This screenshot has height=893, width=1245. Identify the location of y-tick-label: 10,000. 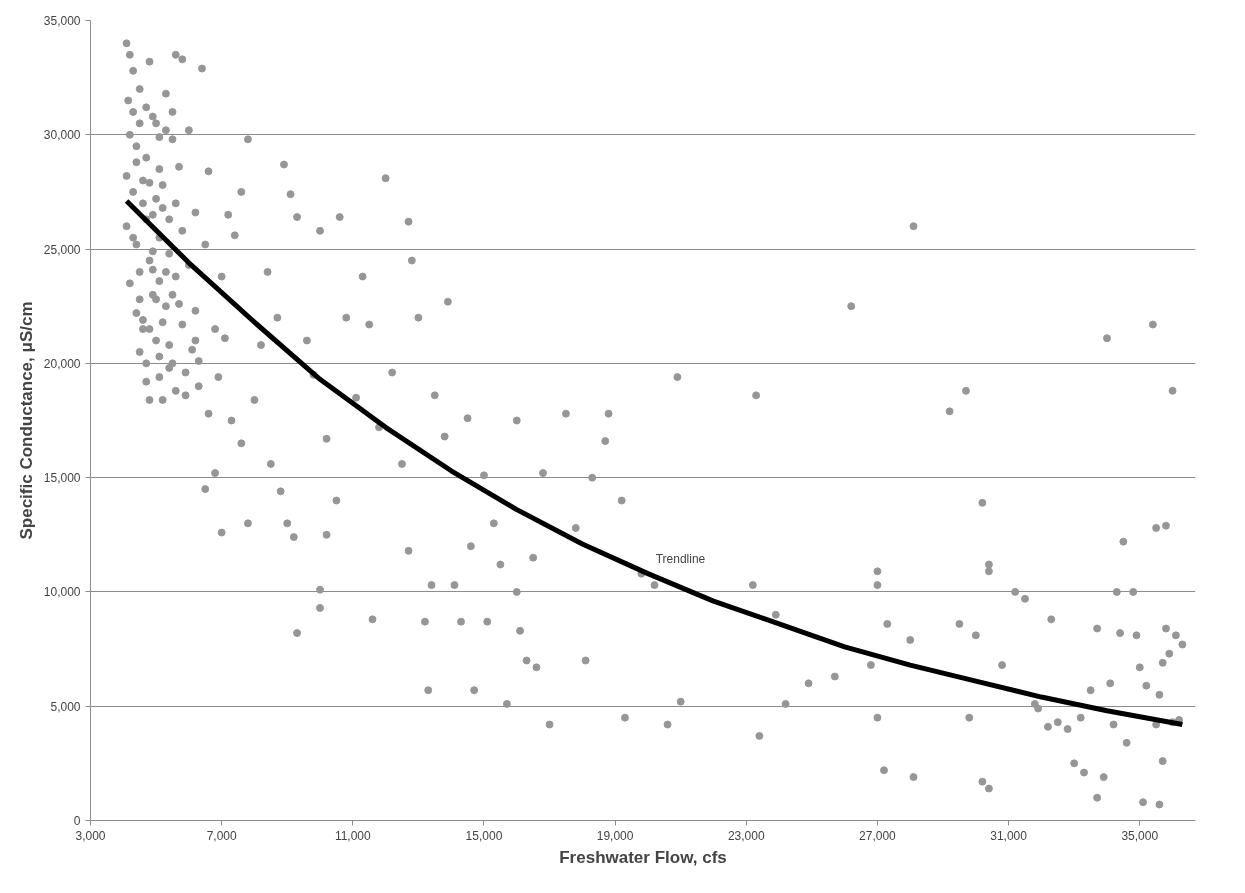
(62, 592).